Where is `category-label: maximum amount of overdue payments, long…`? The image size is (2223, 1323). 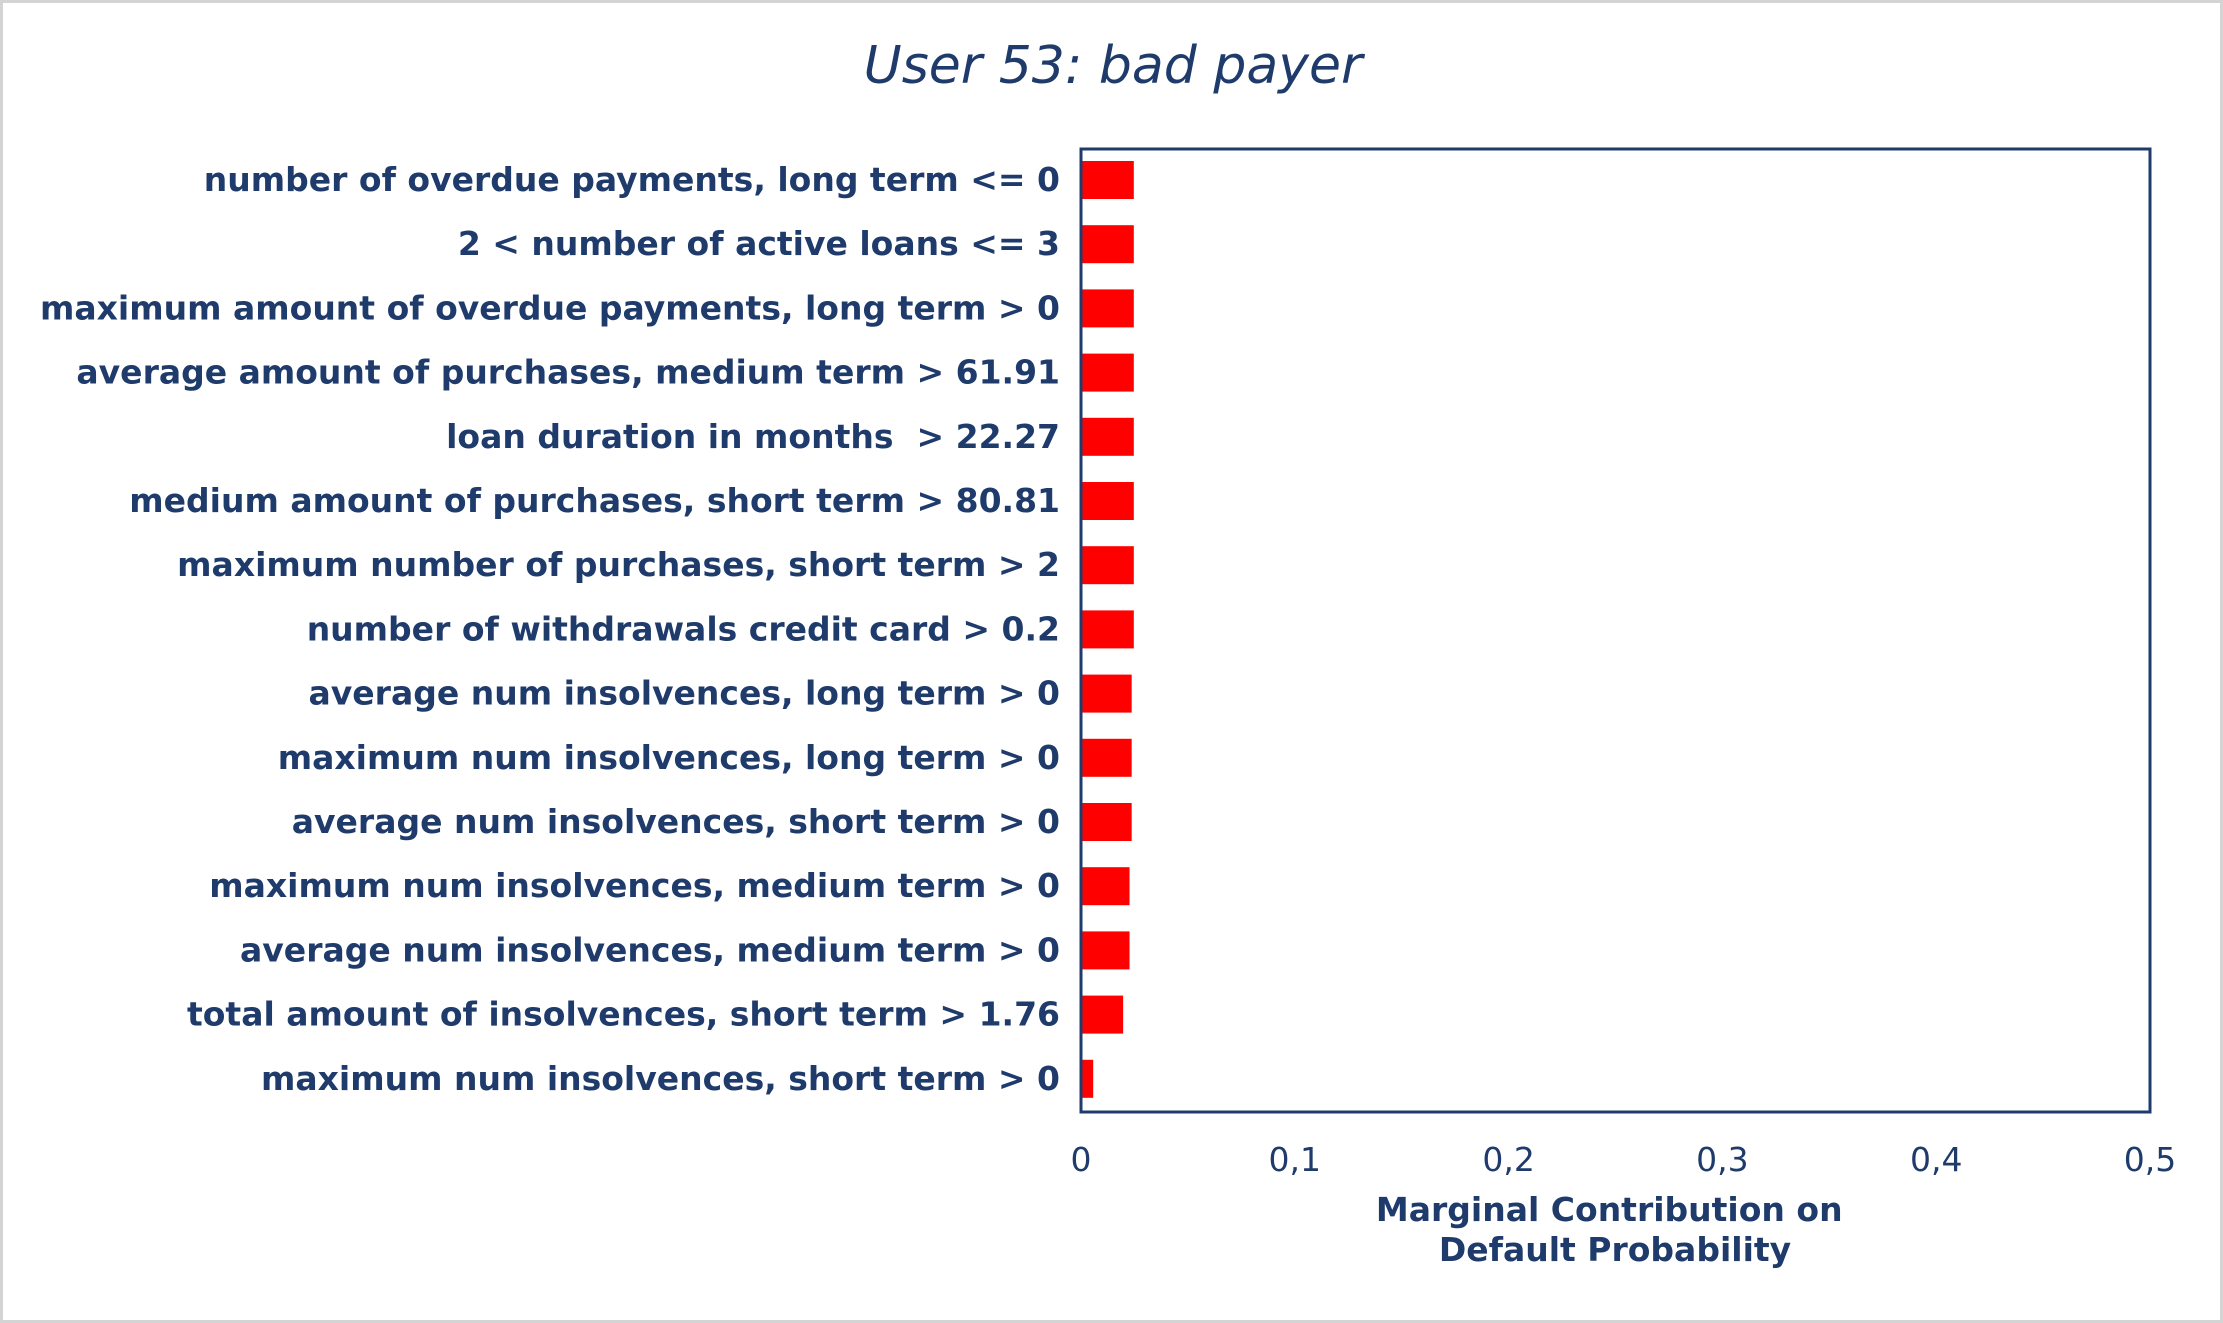 category-label: maximum amount of overdue payments, long… is located at coordinates (550, 307).